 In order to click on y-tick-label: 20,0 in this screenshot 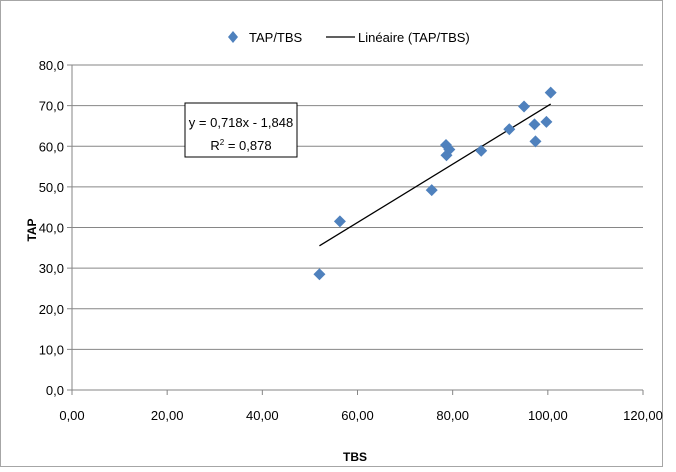, I will do `click(51, 309)`.